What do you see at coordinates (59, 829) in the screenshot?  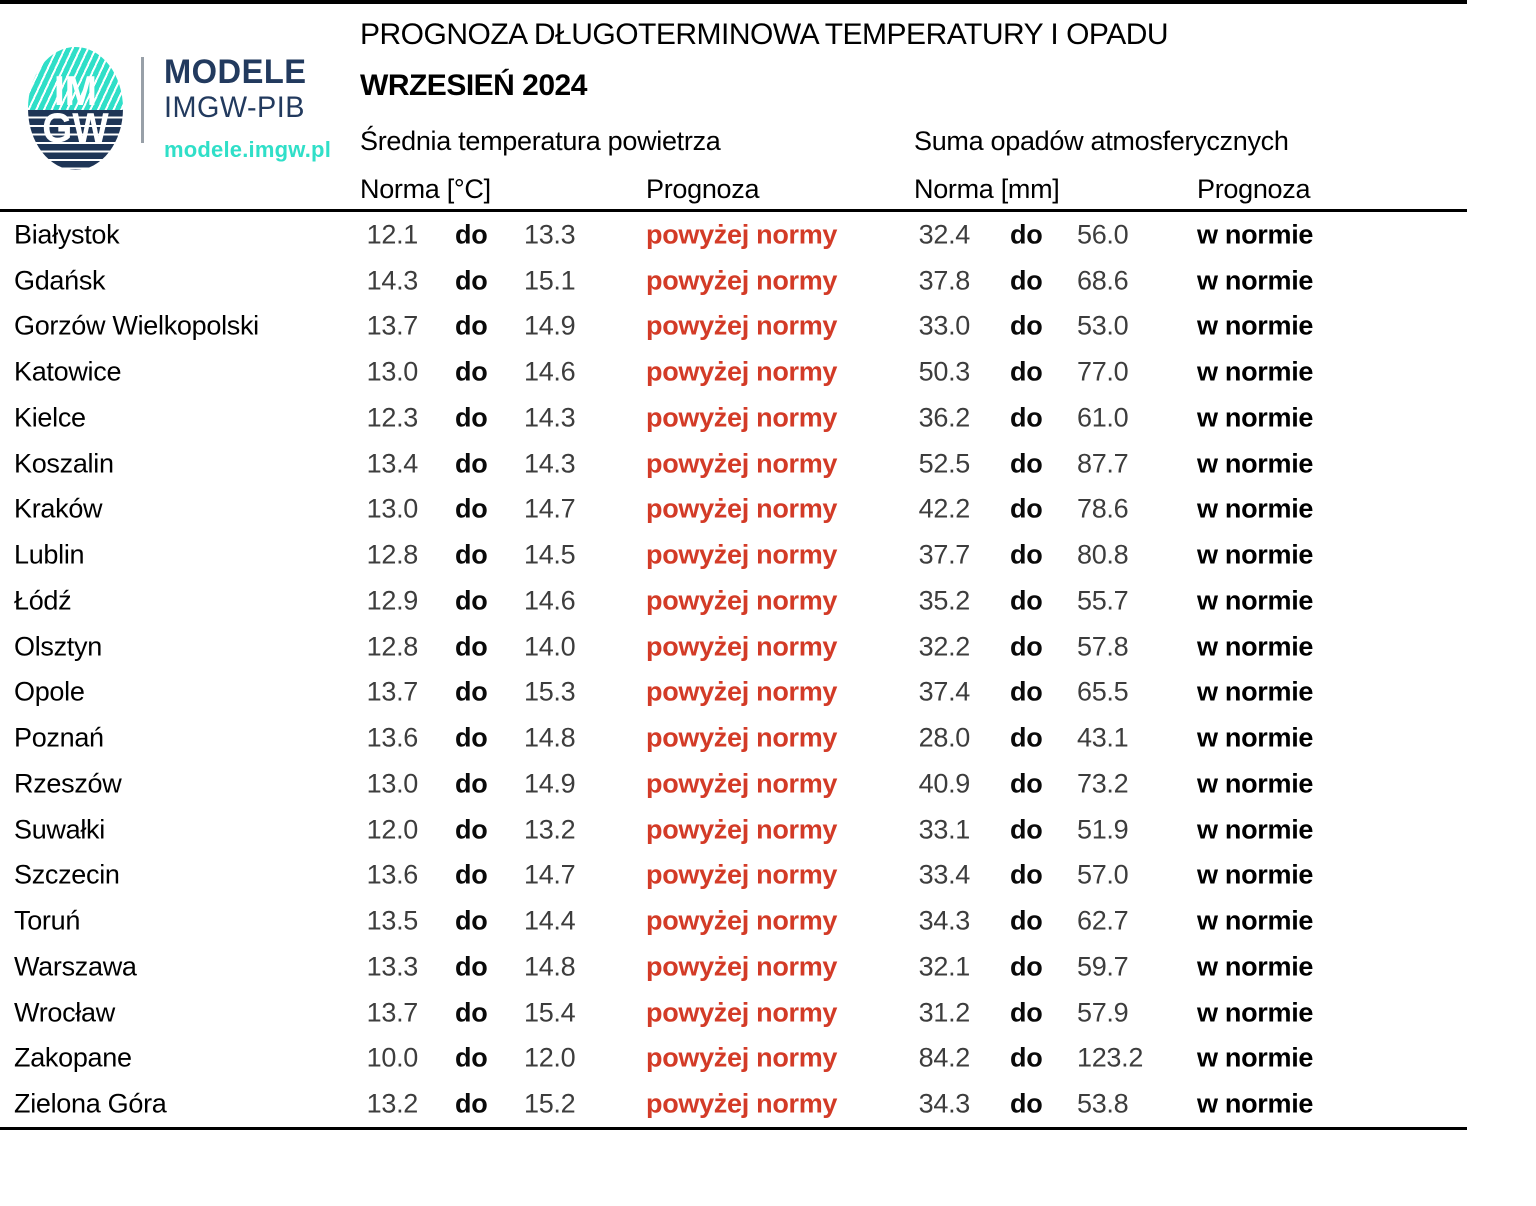 I see `city-name: Suwałki` at bounding box center [59, 829].